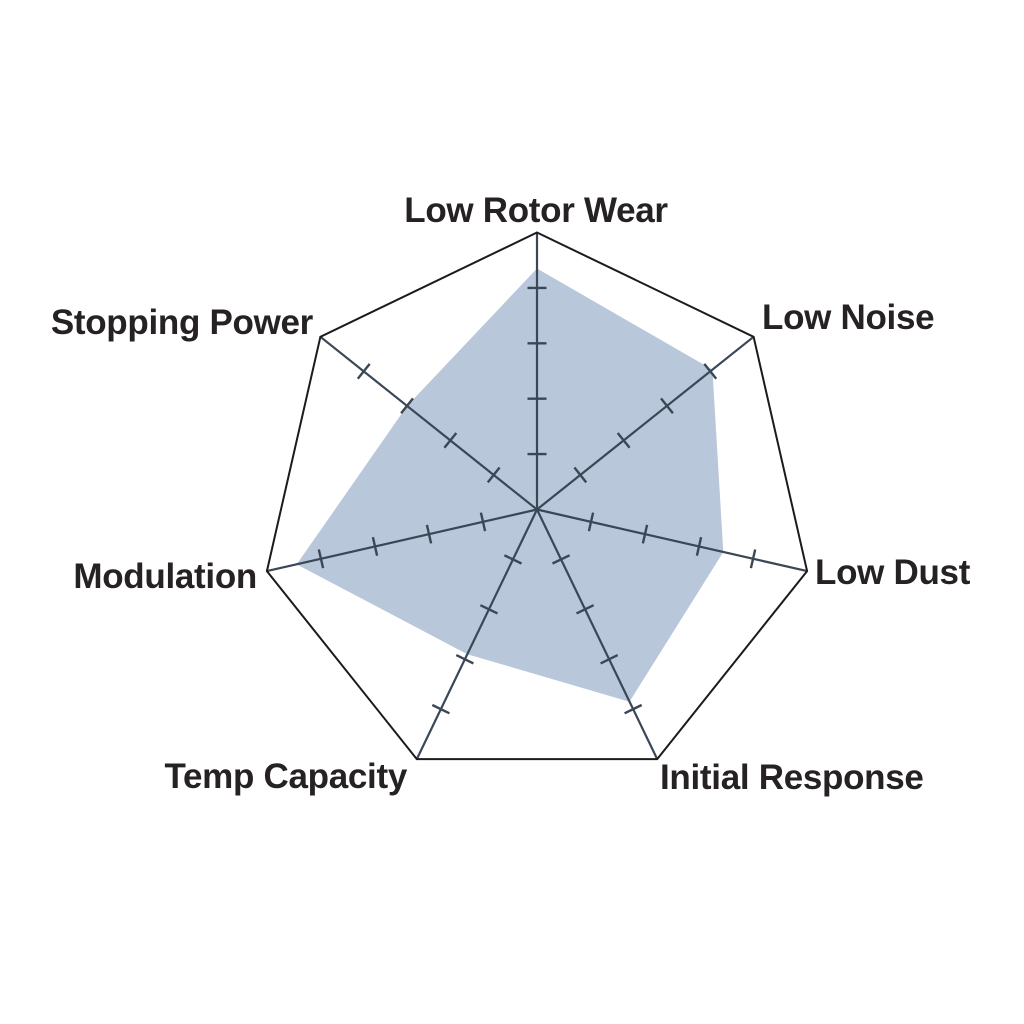  What do you see at coordinates (536, 210) in the screenshot?
I see `axis-label-low-rotor-wear: Low Rotor Wear` at bounding box center [536, 210].